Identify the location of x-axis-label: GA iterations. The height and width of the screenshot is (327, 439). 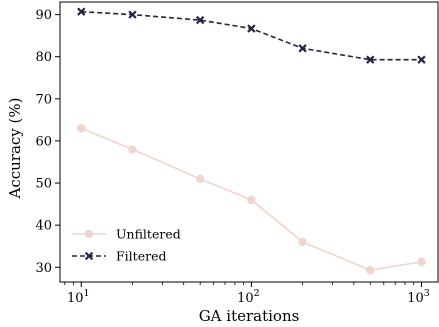
(249, 316).